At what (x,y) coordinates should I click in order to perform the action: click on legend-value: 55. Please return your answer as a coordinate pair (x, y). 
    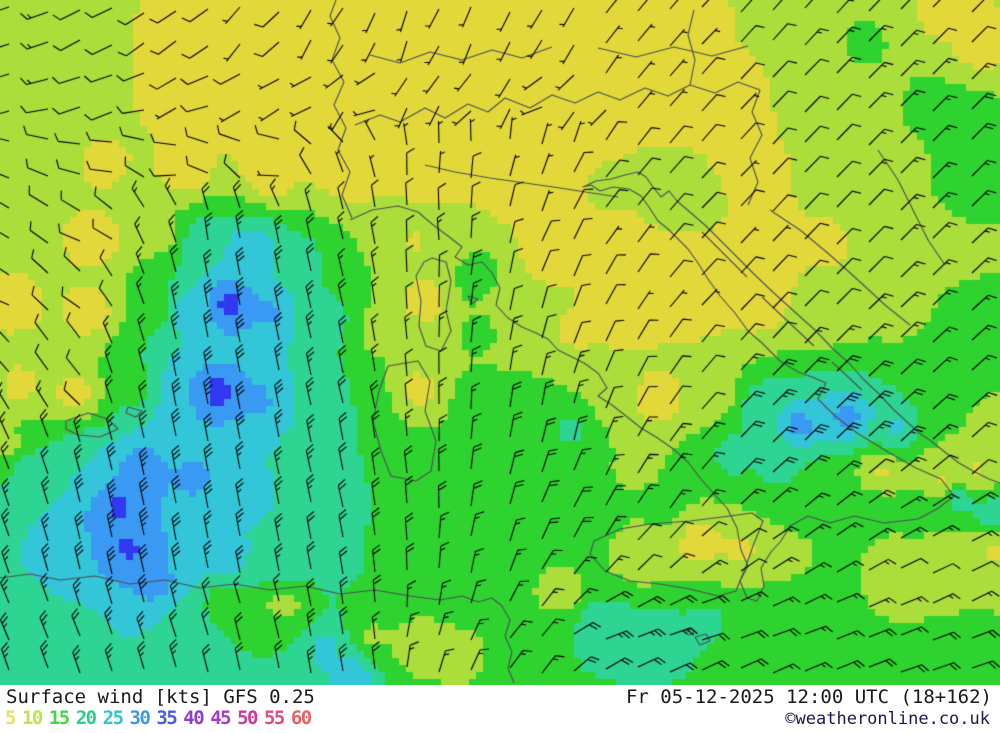
    Looking at the image, I should click on (274, 718).